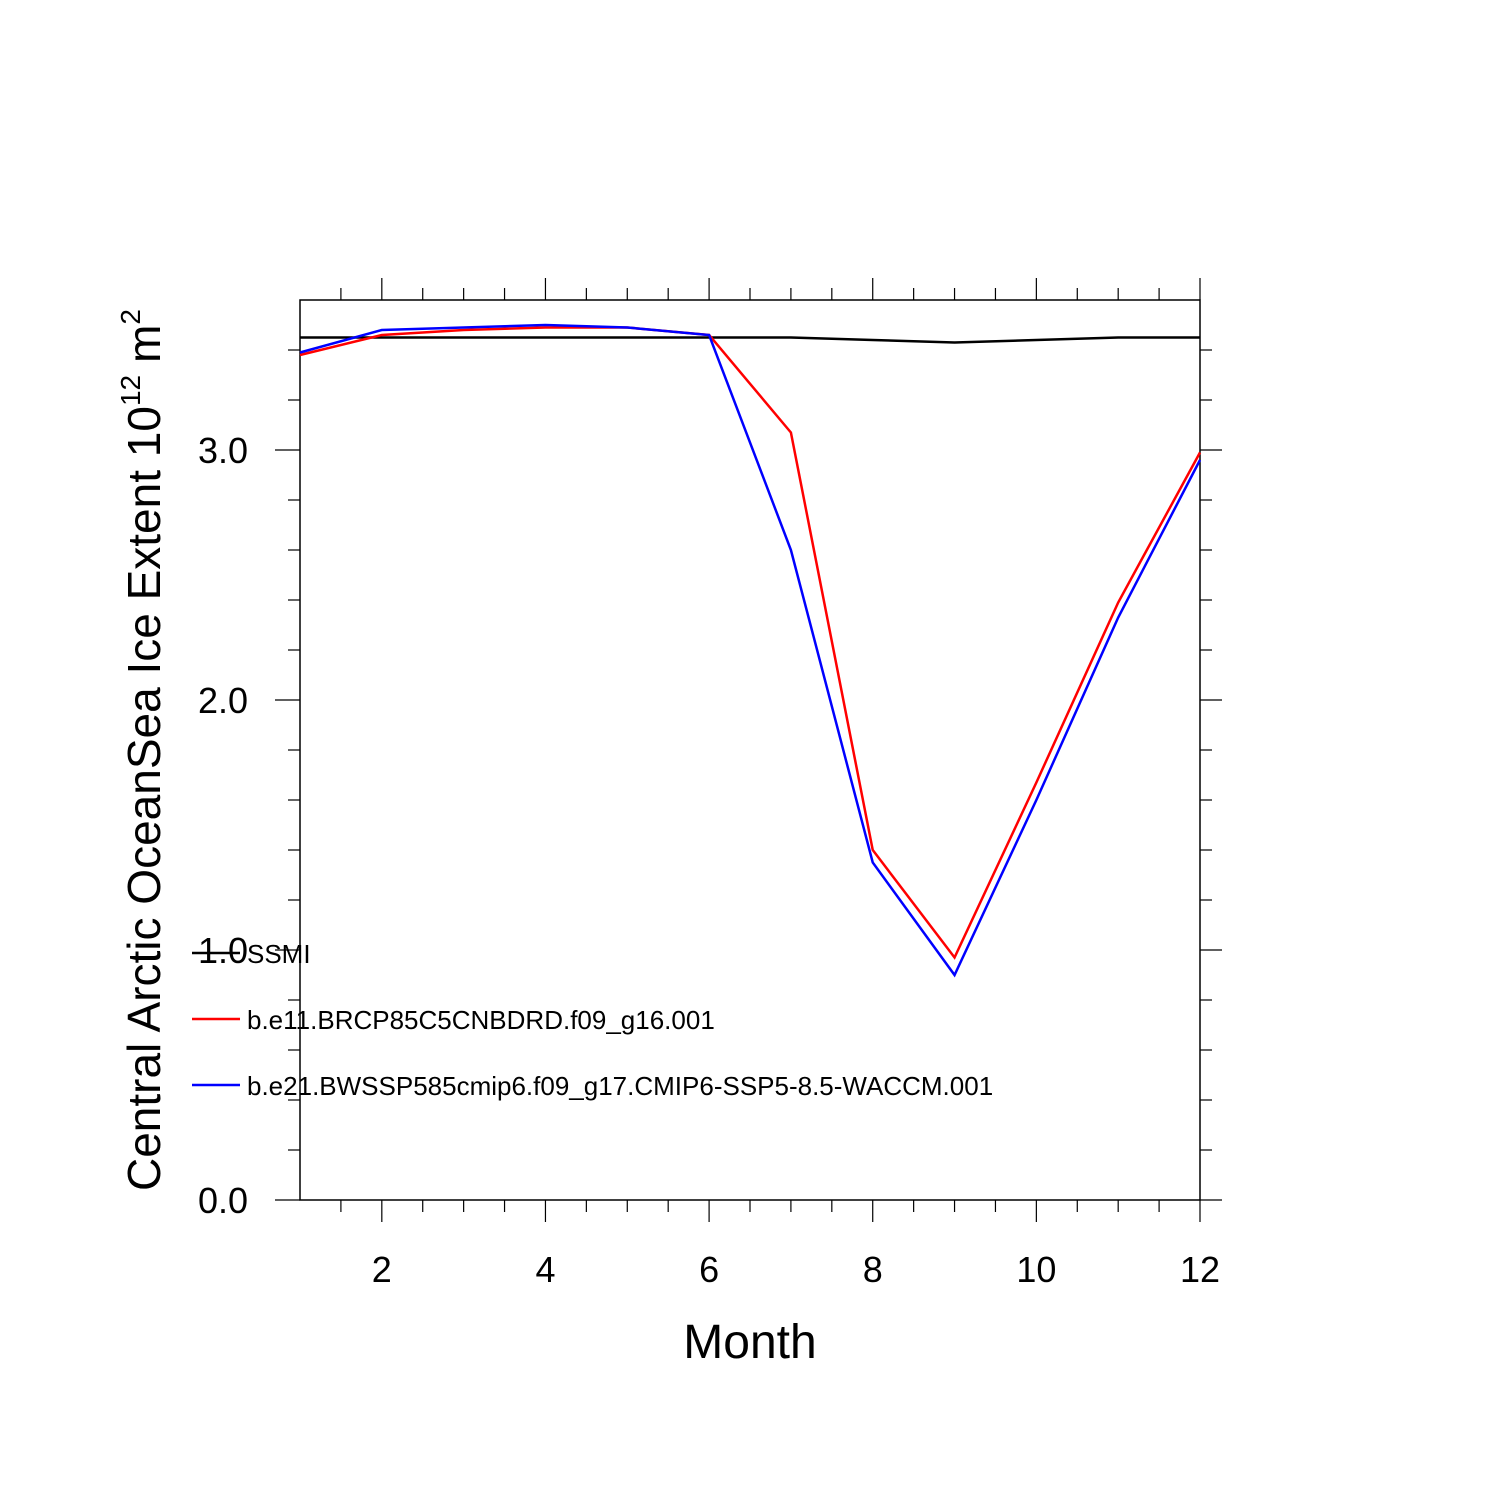 This screenshot has height=1500, width=1500. What do you see at coordinates (1036, 1269) in the screenshot?
I see `x-tick-label: 10` at bounding box center [1036, 1269].